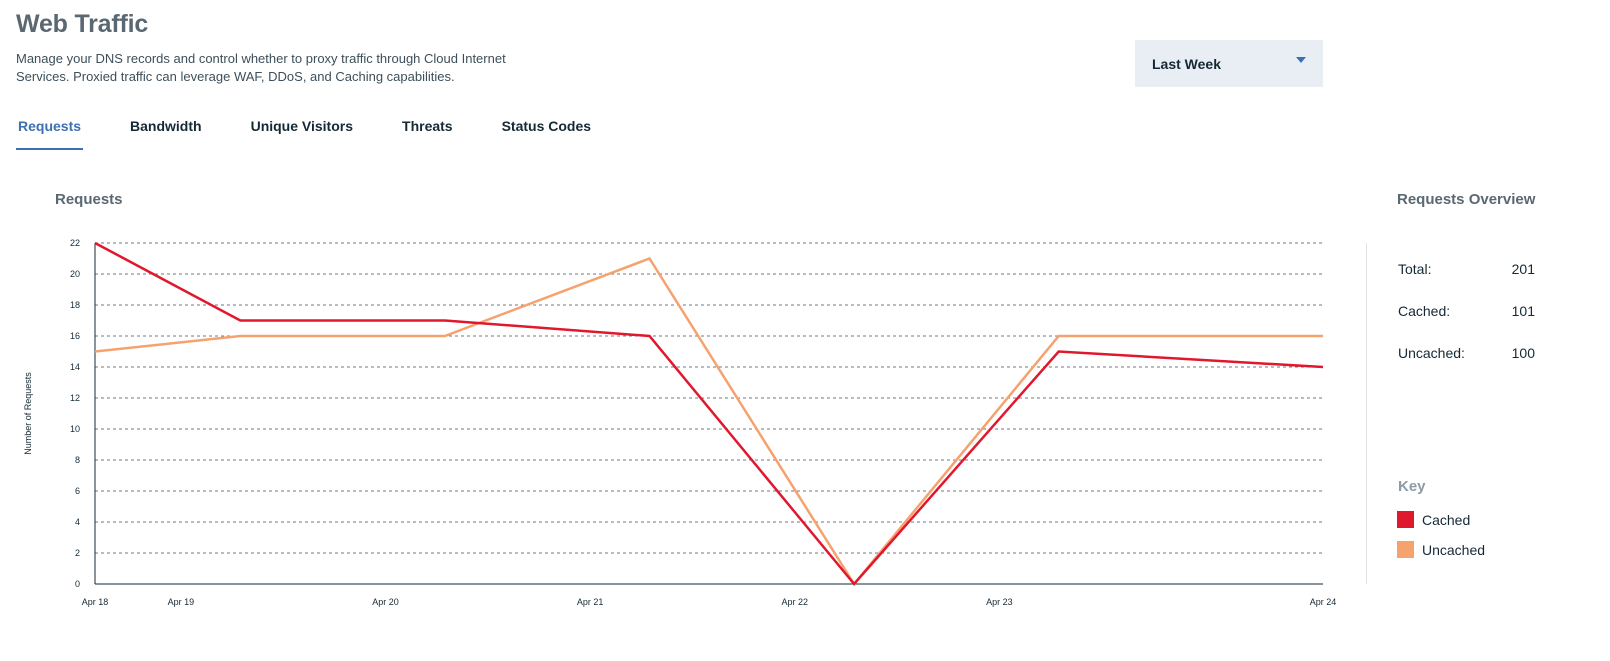 This screenshot has height=661, width=1610. I want to click on key-item-cached: Cached, so click(1433, 519).